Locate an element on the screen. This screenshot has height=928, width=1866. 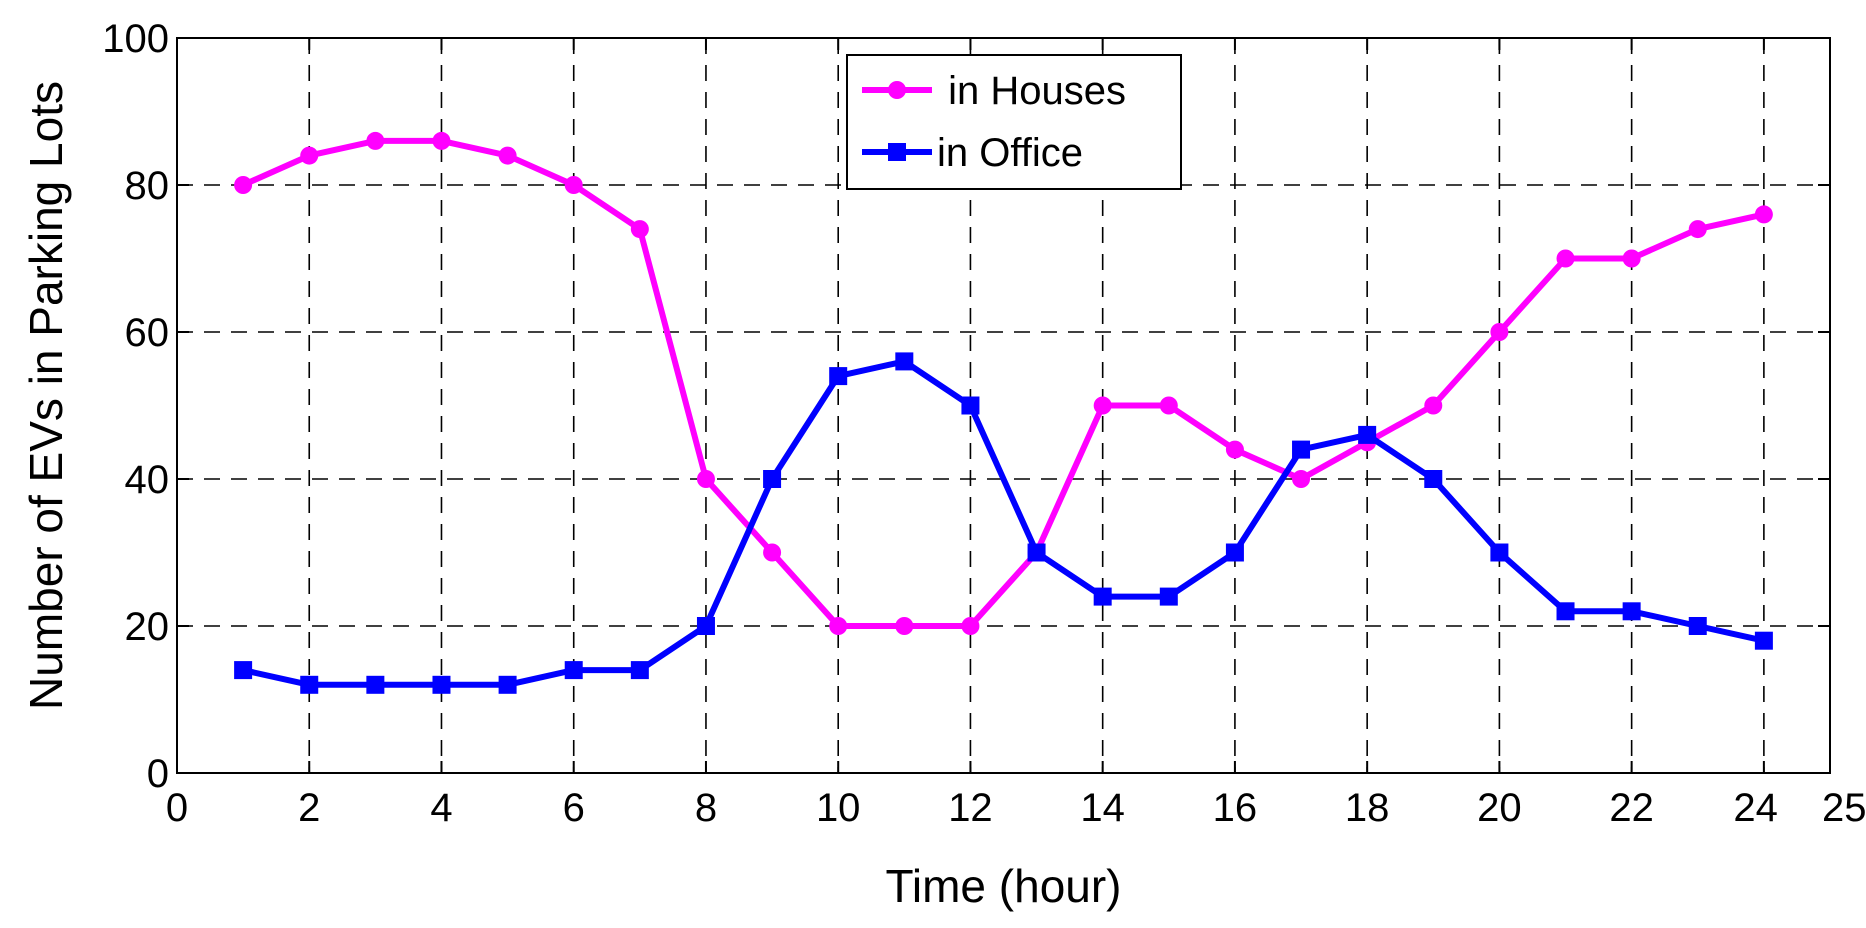
x-tick-label: 10 is located at coordinates (838, 808).